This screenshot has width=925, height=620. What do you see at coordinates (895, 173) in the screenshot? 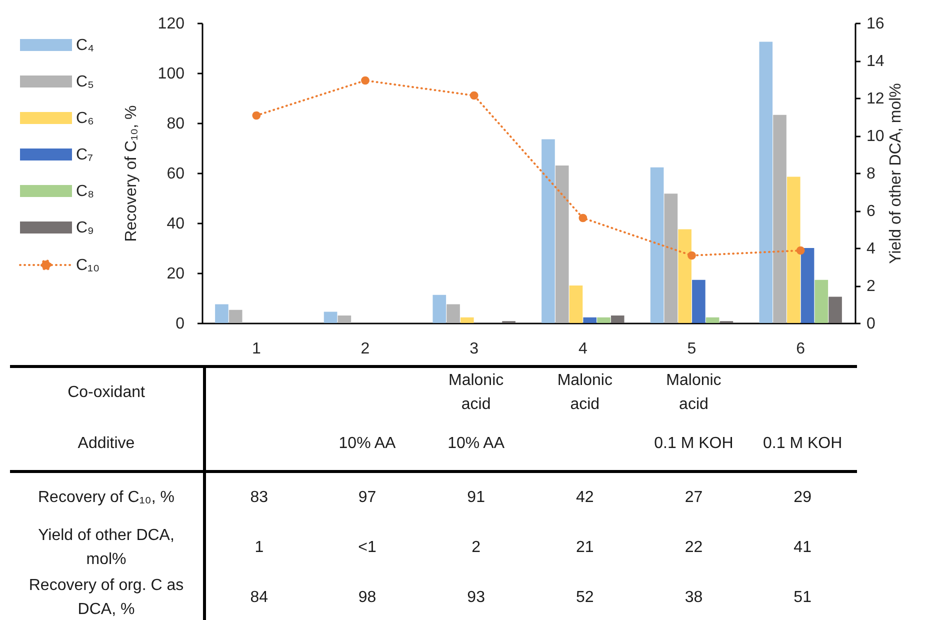
I see `y2-axis-title: Yield of other DCA, mol%` at bounding box center [895, 173].